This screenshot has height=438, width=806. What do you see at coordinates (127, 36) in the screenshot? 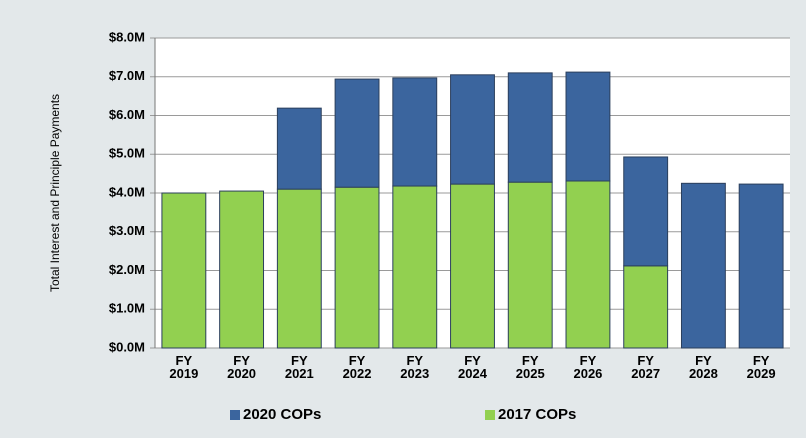
I see `y-tick-label: $8.0M` at bounding box center [127, 36].